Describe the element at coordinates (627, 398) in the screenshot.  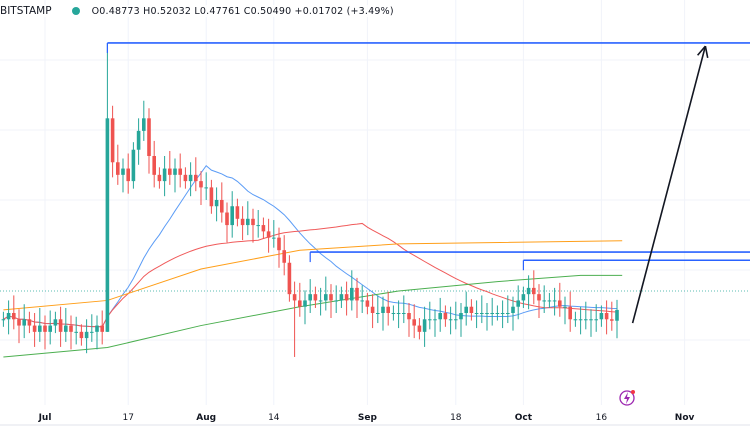
I see `alert-lightning-icon` at that location.